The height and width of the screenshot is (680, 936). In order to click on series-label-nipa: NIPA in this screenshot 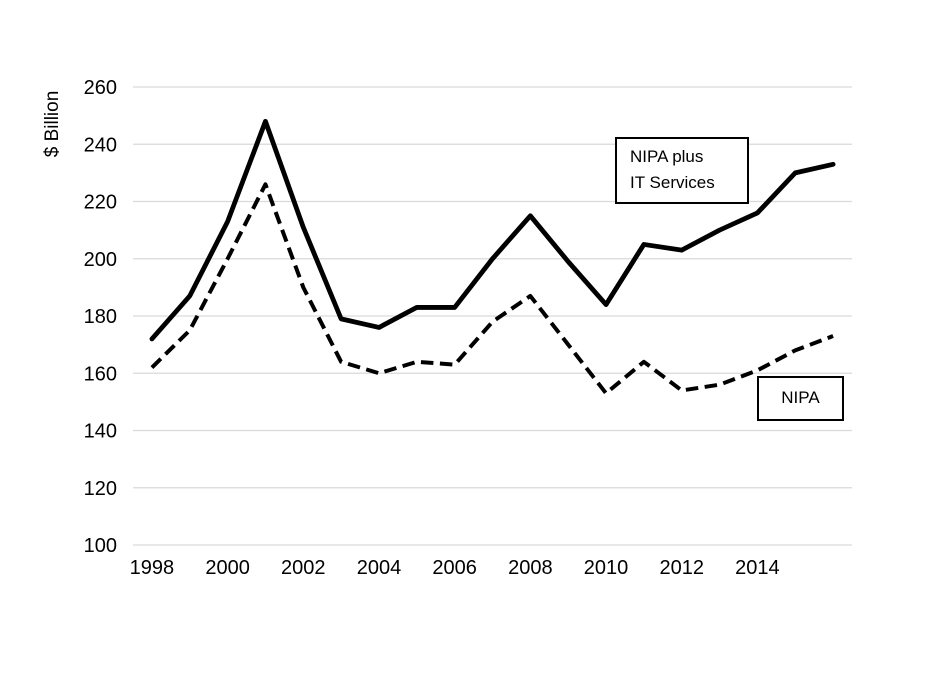, I will do `click(800, 398)`.